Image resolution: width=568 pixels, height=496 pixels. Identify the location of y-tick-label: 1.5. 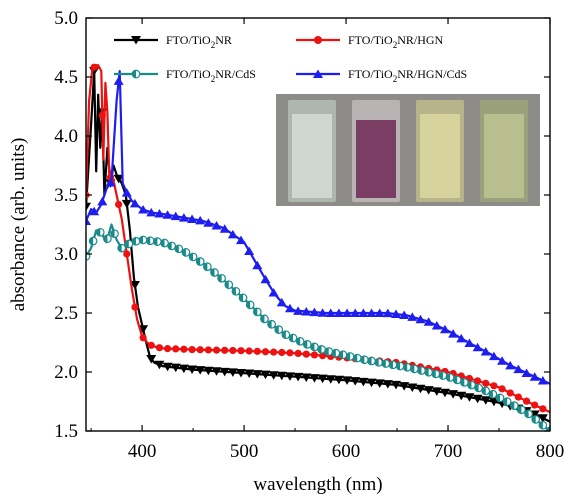
(66, 431).